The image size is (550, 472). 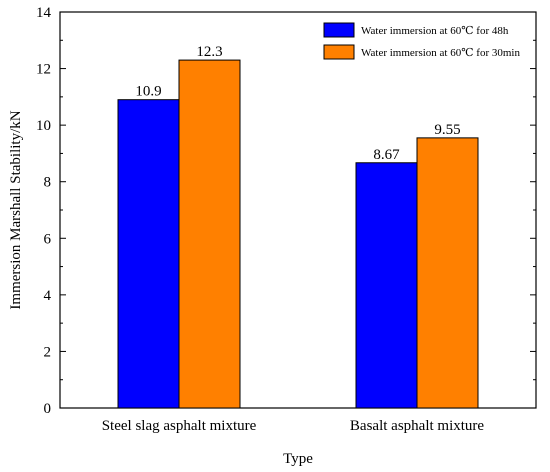 I want to click on y-tick-label: 12, so click(x=43, y=70).